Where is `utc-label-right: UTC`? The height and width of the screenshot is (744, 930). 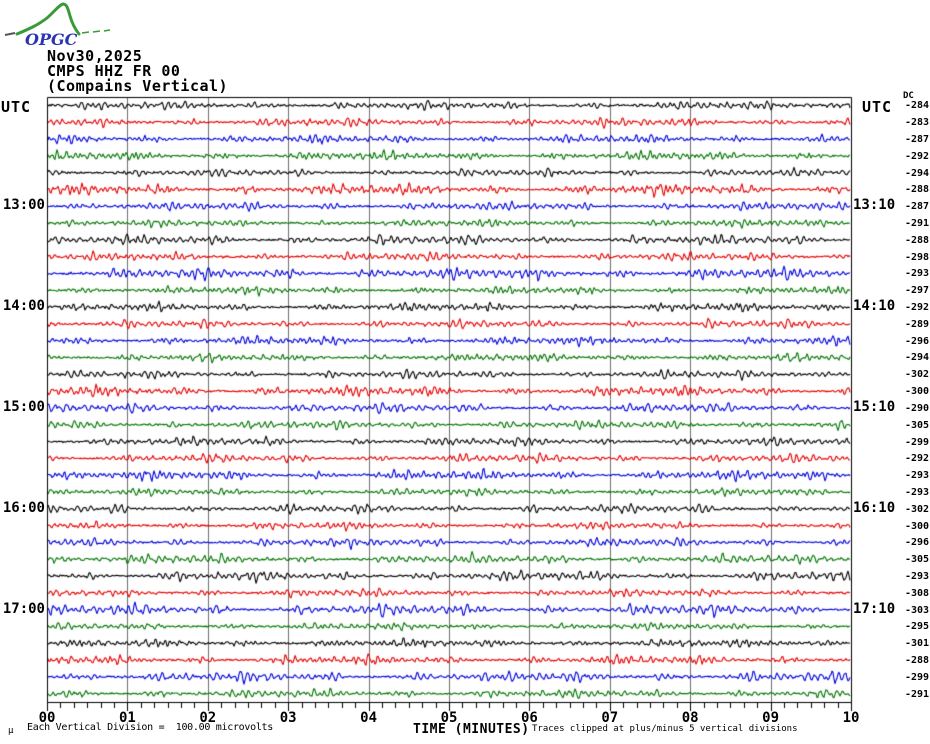 utc-label-right: UTC is located at coordinates (877, 107).